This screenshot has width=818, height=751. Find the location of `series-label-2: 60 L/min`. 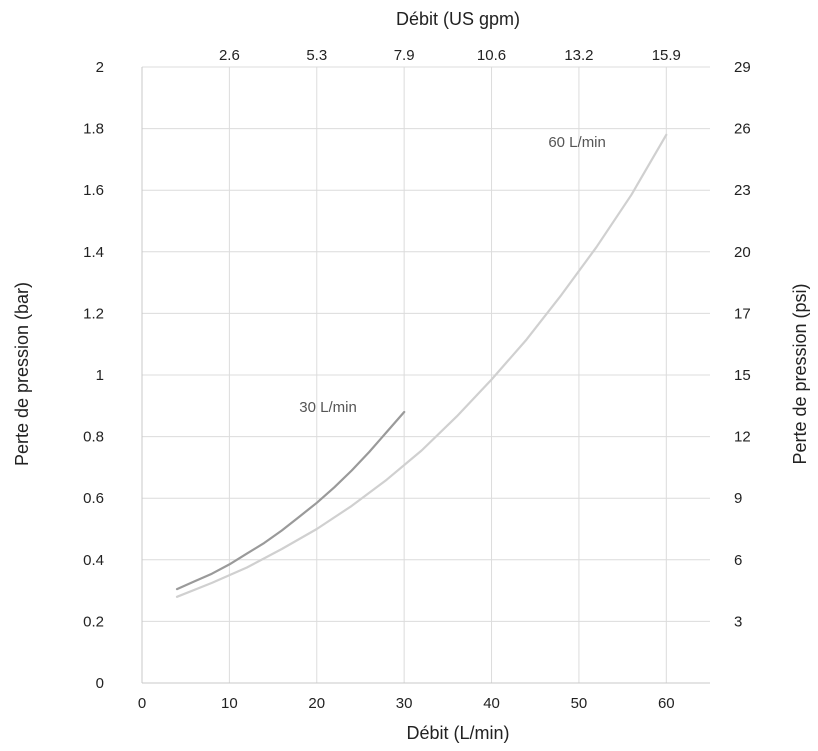

series-label-2: 60 L/min is located at coordinates (577, 142).